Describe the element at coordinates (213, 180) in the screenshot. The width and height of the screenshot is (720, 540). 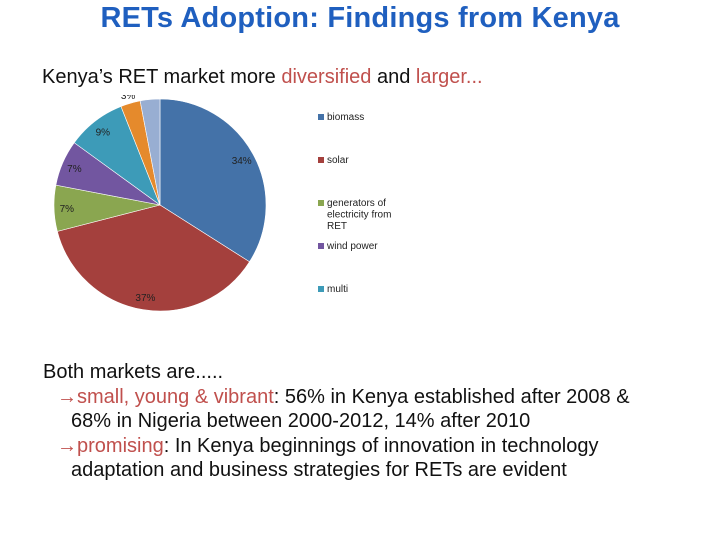
I see `pie-slice-biomass` at that location.